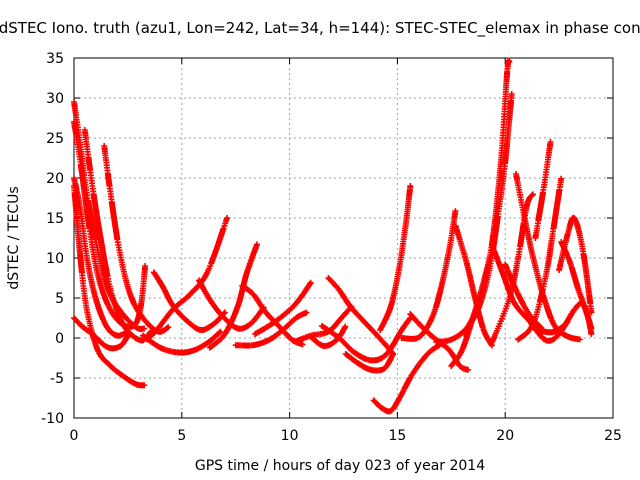  I want to click on x-tick-label: 0, so click(74, 436).